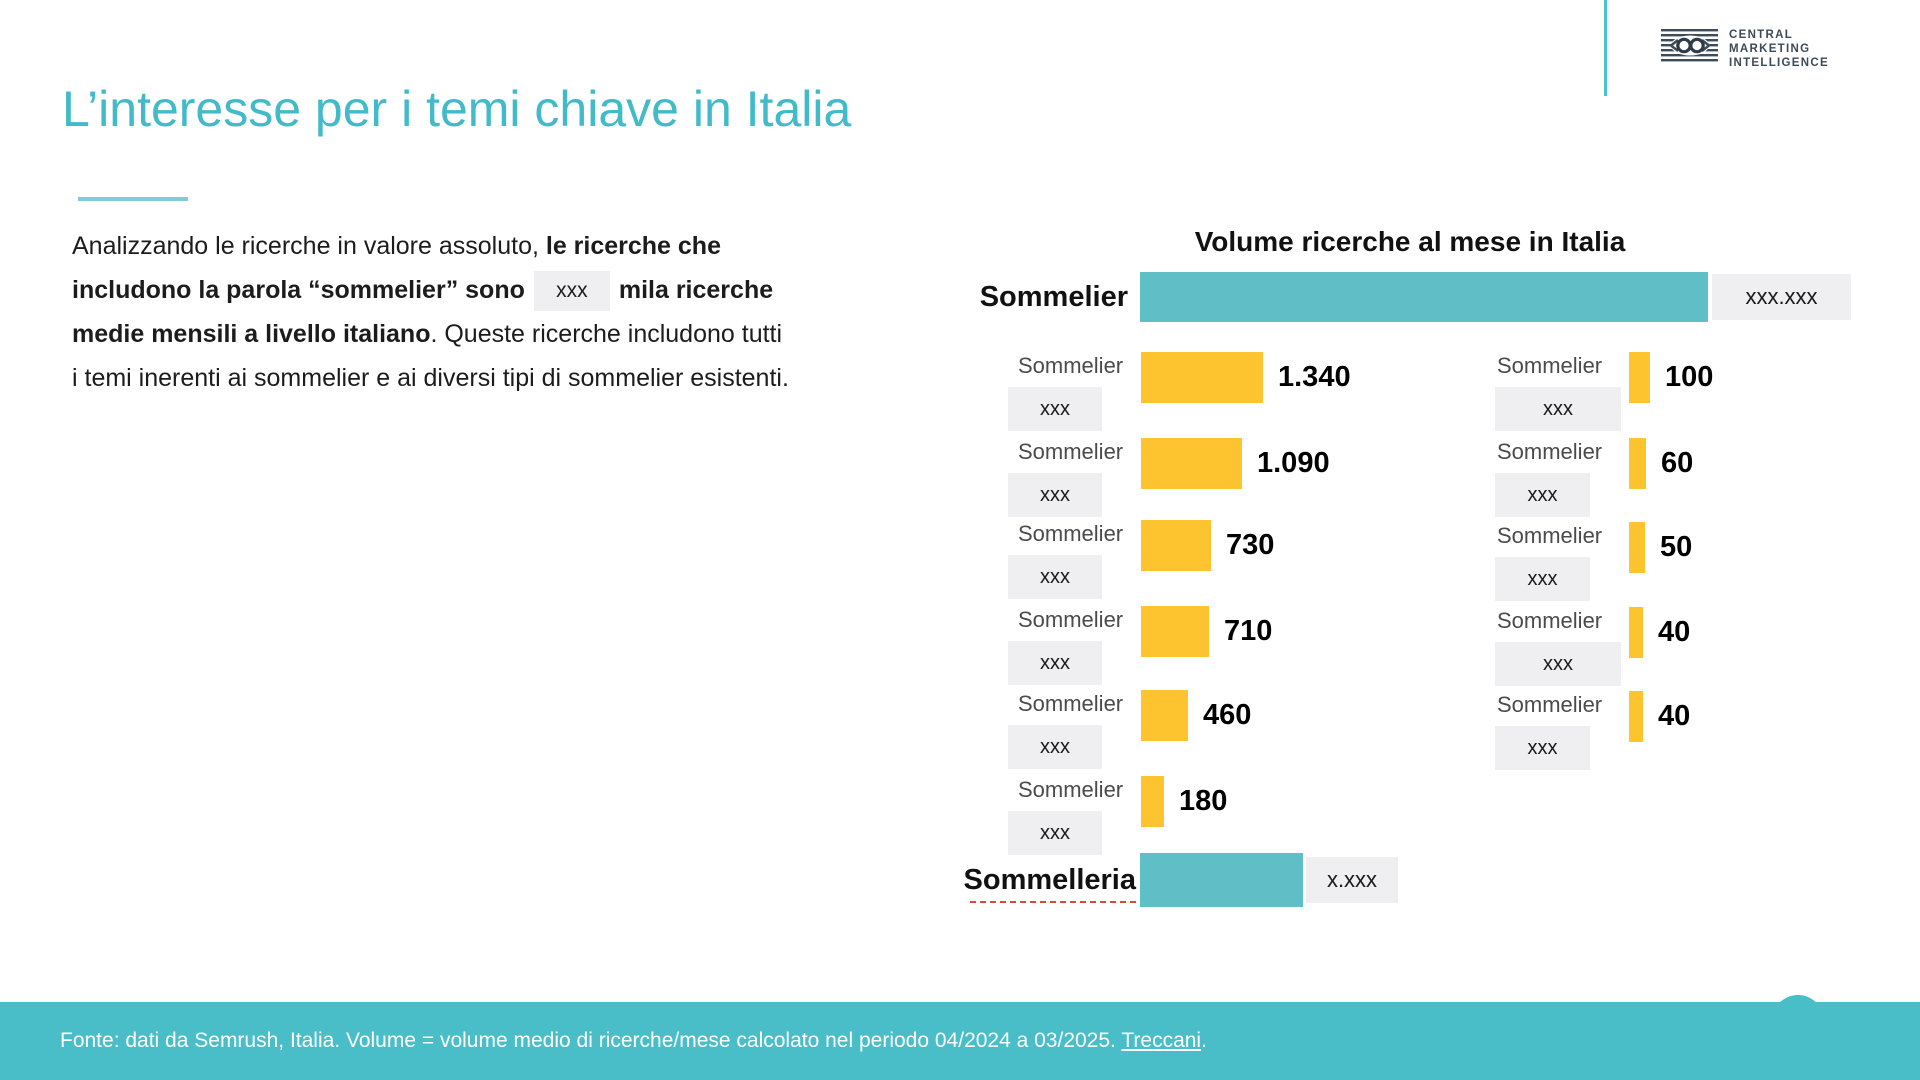  What do you see at coordinates (1410, 241) in the screenshot?
I see `chart-title: Volume ricerche al mese in Italia` at bounding box center [1410, 241].